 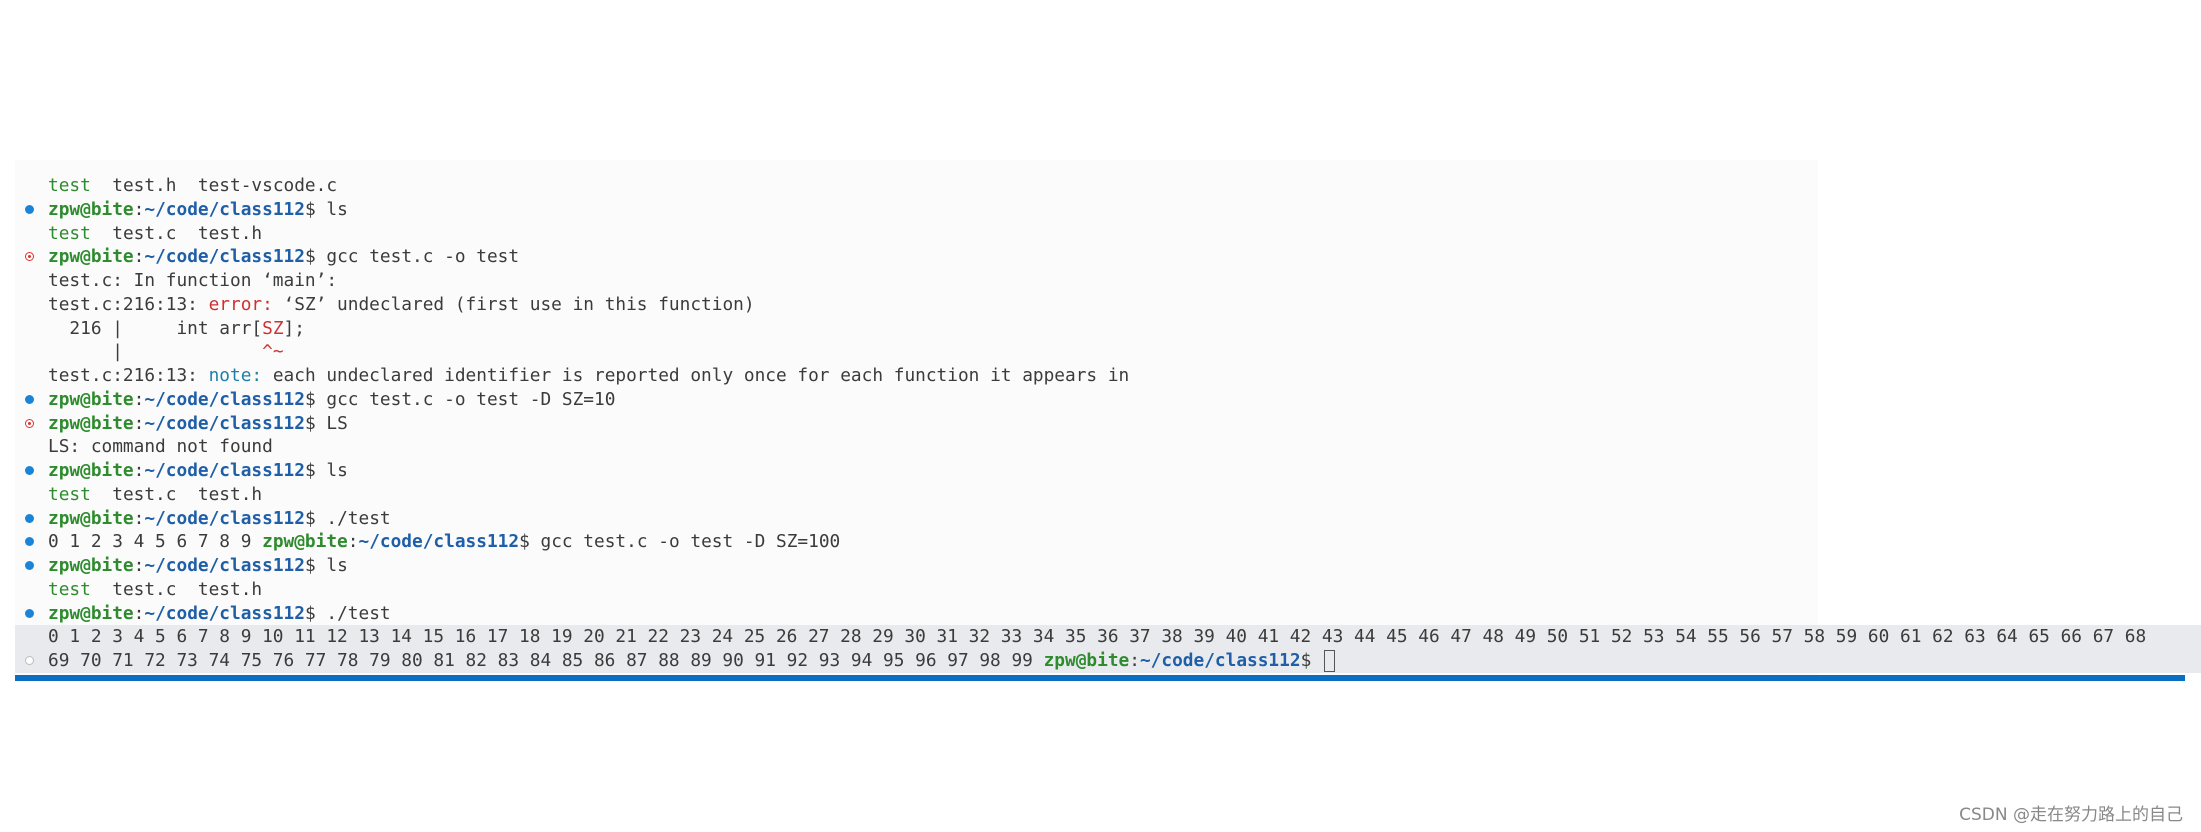 What do you see at coordinates (273, 328) in the screenshot?
I see `terminal-text: SZ` at bounding box center [273, 328].